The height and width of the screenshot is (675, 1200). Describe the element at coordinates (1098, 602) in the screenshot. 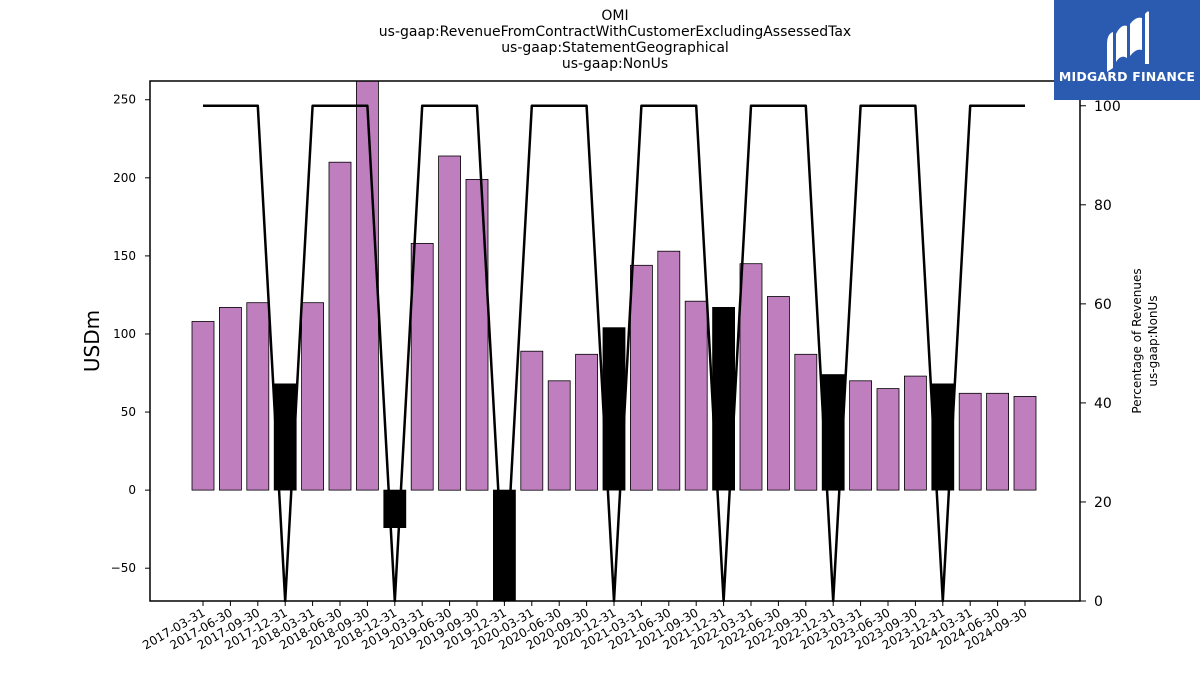

I see `y-right-tick-label-0: 0` at that location.